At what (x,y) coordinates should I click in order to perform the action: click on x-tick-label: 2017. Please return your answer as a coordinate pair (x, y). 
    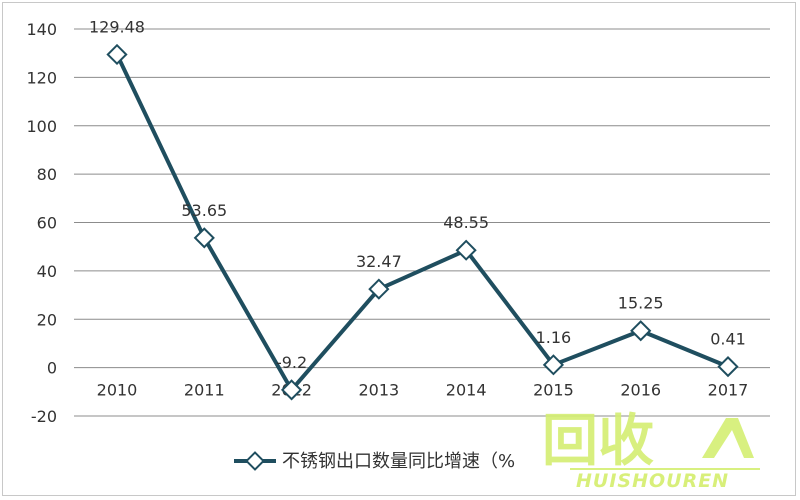
    Looking at the image, I should click on (728, 390).